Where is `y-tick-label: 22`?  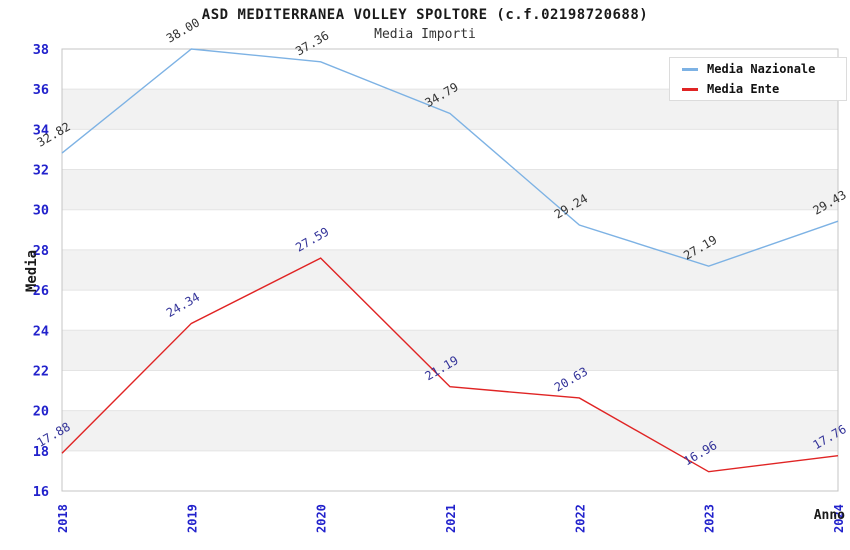 y-tick-label: 22 is located at coordinates (41, 371).